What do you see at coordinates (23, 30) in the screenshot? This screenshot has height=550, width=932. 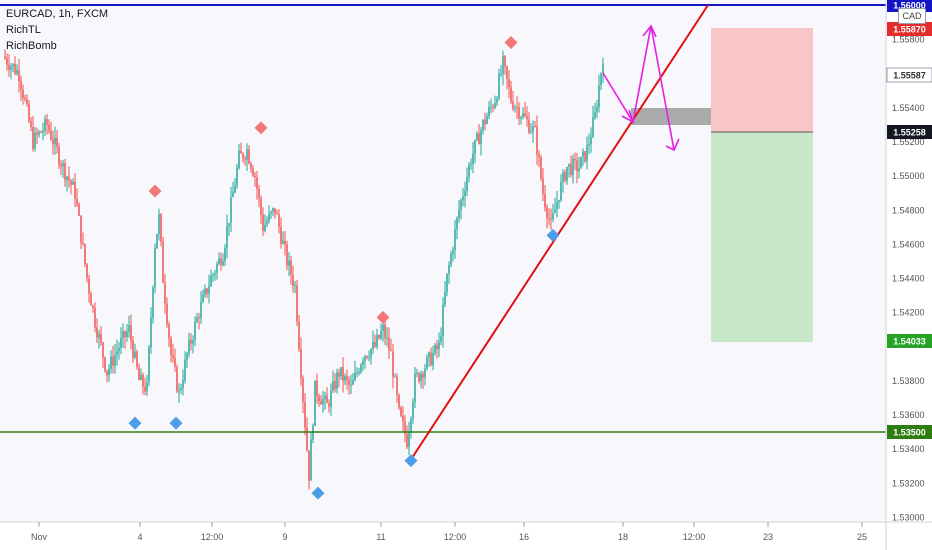 I see `indicator-richtl: RichTL` at bounding box center [23, 30].